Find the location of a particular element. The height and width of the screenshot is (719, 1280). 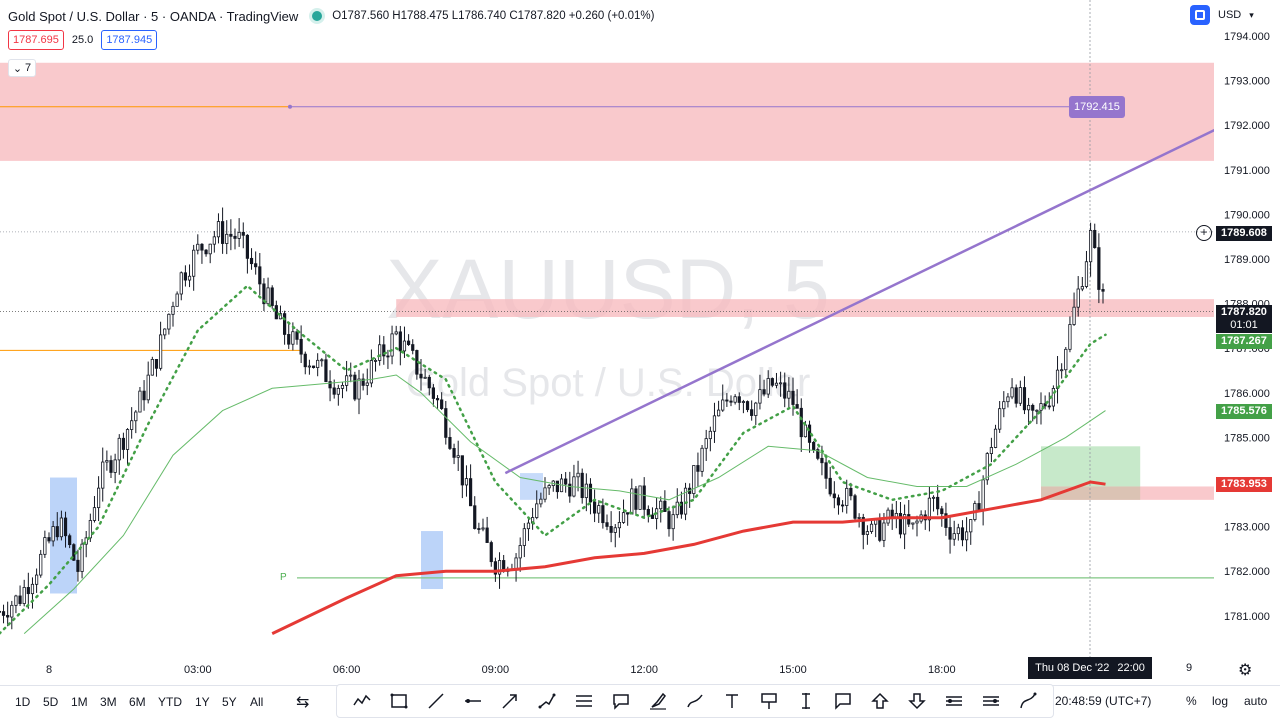

price-tick-label: 1790.000 is located at coordinates (1247, 215).